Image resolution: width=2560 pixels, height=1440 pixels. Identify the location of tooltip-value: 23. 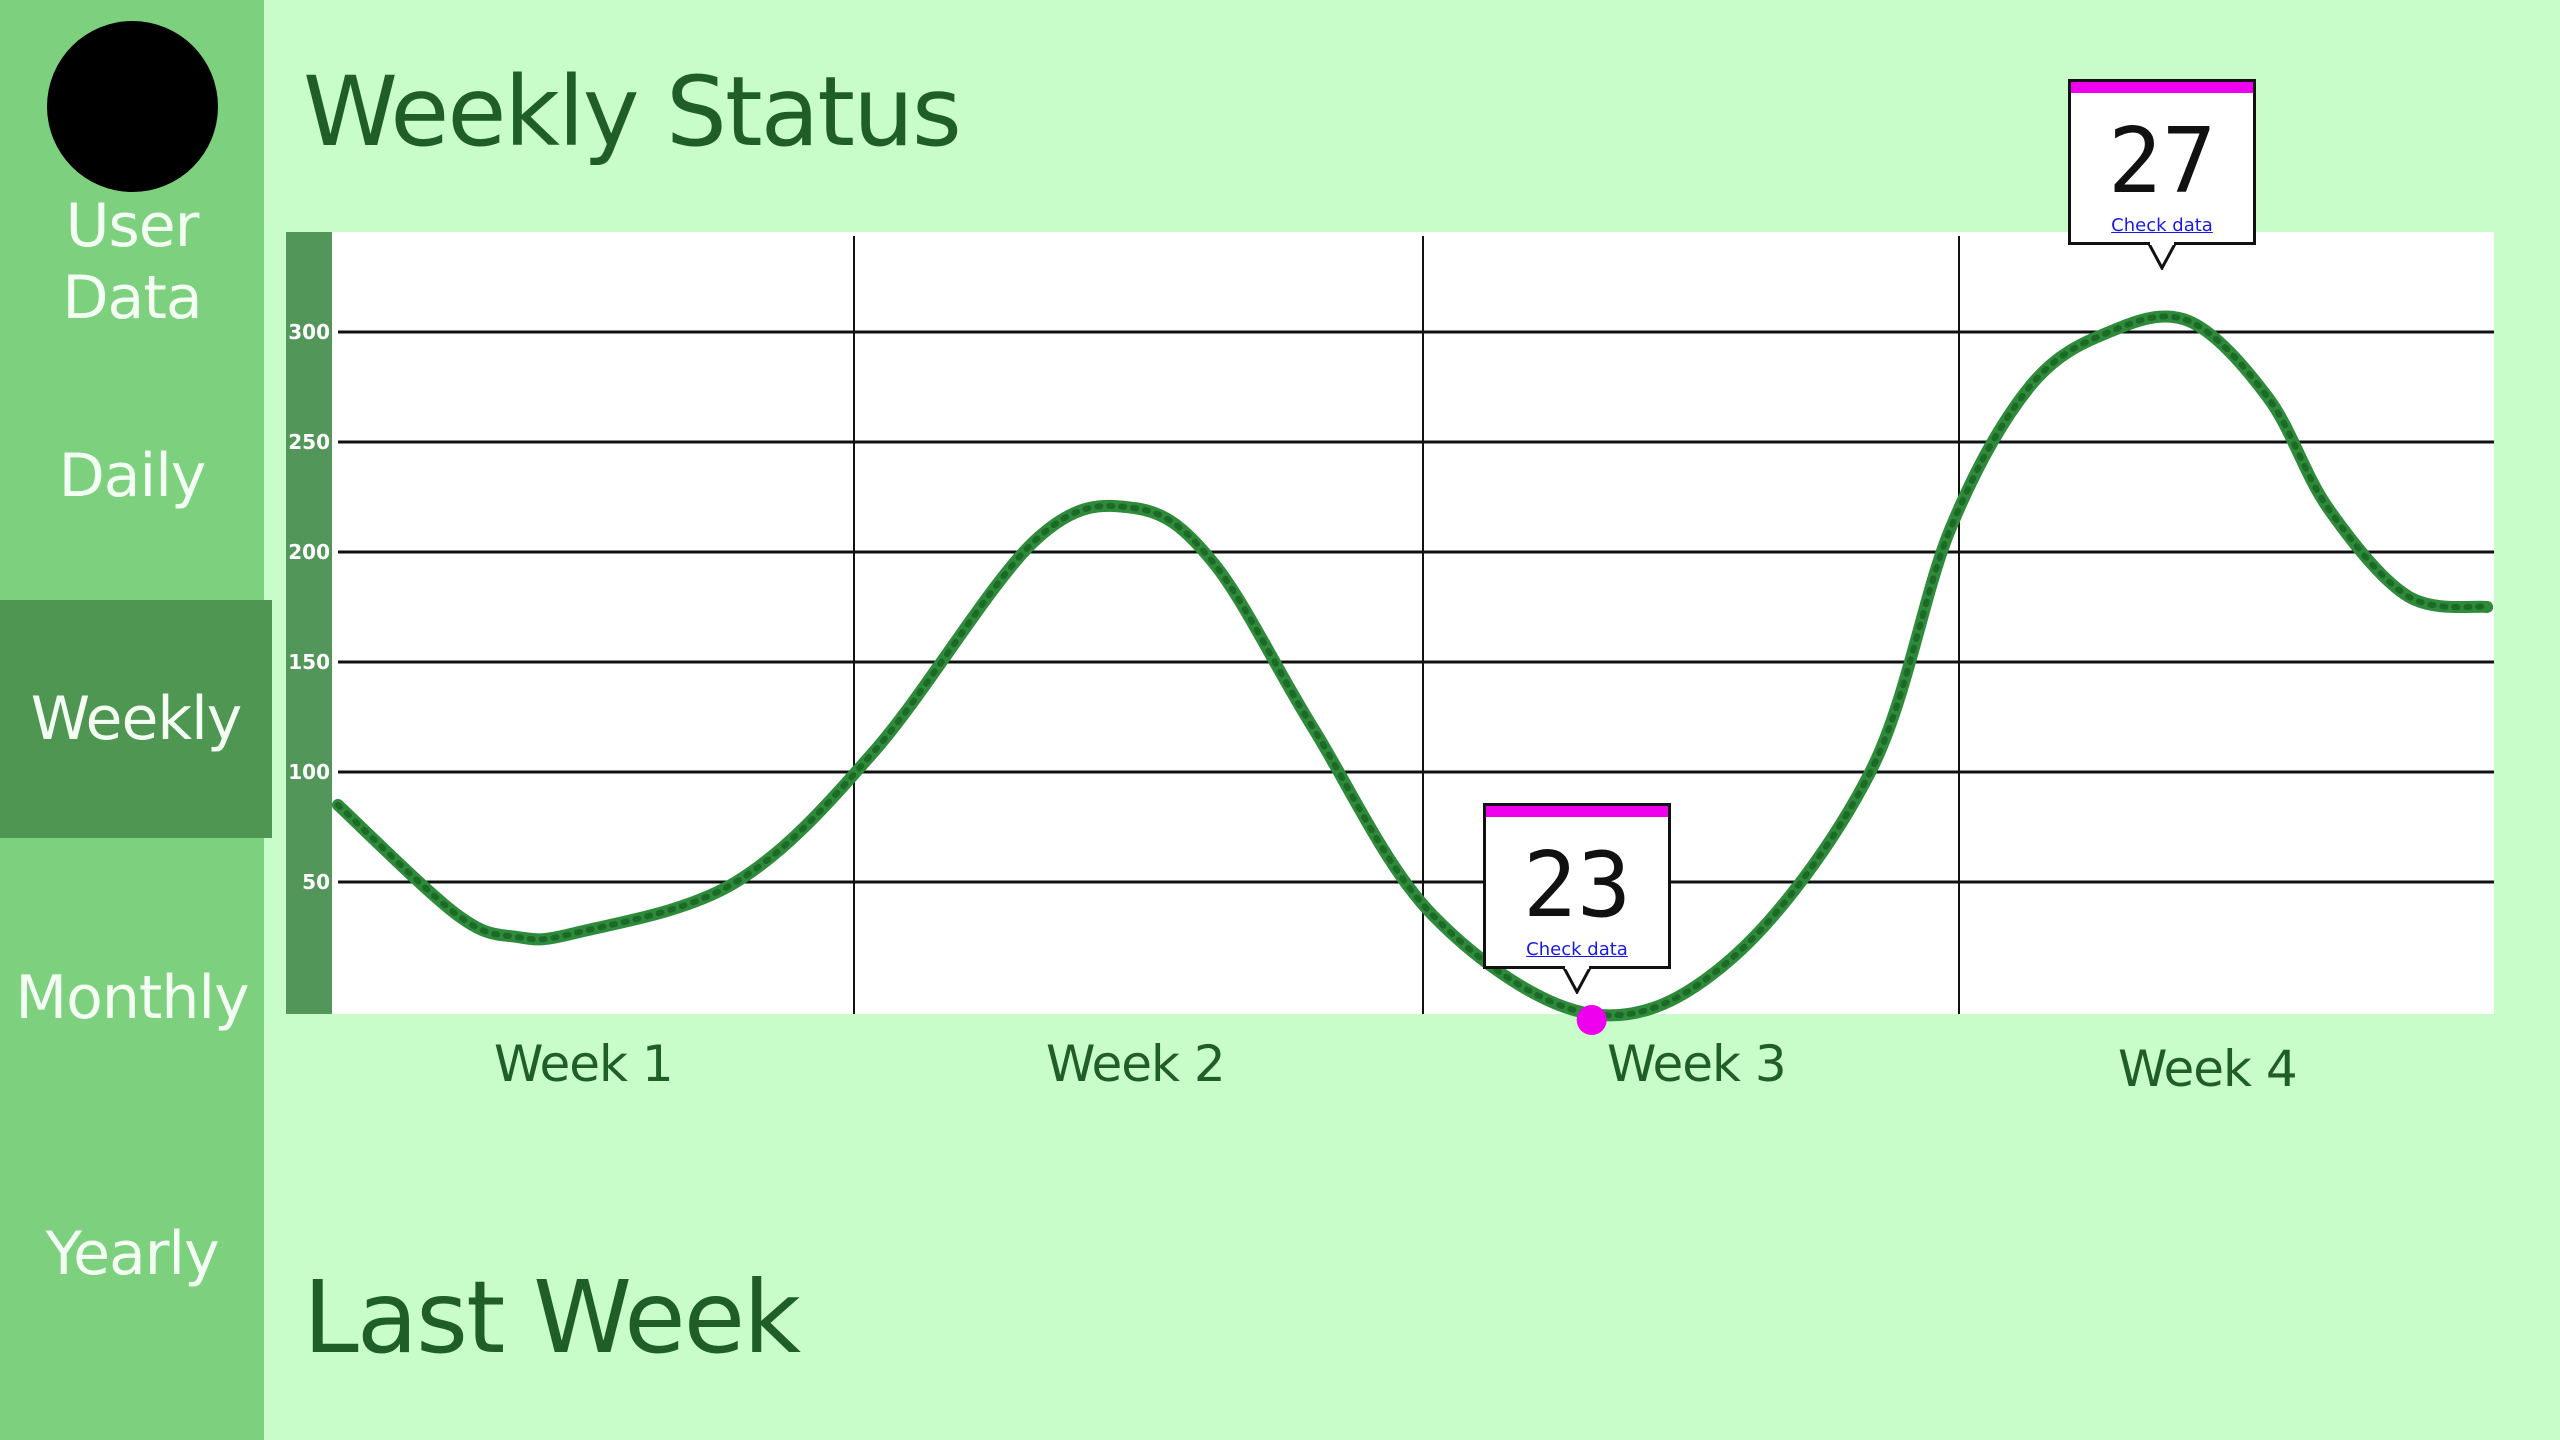
(1577, 885).